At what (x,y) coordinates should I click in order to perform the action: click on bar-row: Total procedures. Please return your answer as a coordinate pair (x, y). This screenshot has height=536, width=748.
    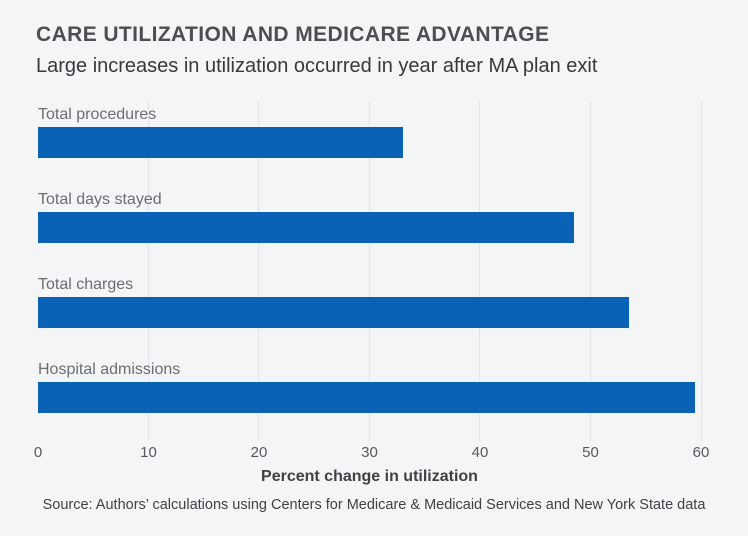
    Looking at the image, I should click on (369, 143).